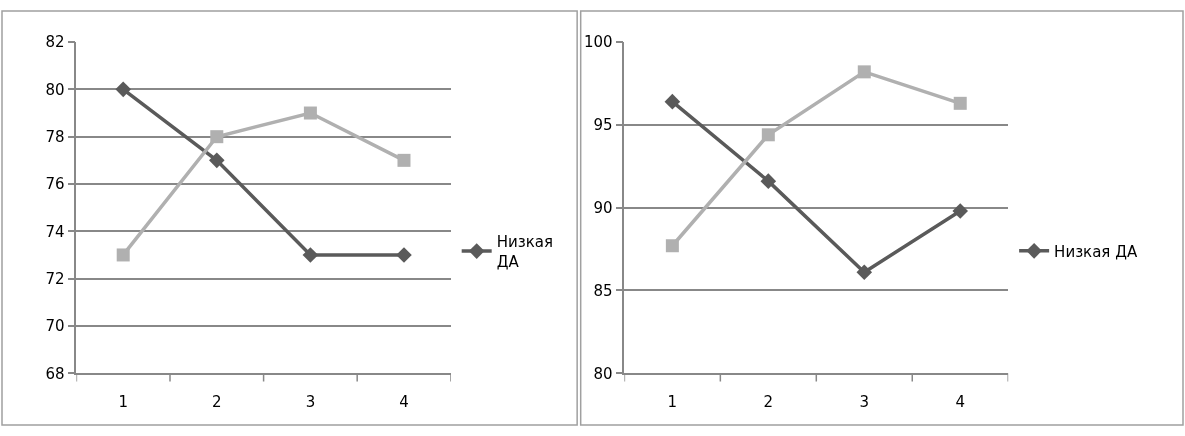  Describe the element at coordinates (55, 42) in the screenshot. I see `y-tick-label: 82` at that location.